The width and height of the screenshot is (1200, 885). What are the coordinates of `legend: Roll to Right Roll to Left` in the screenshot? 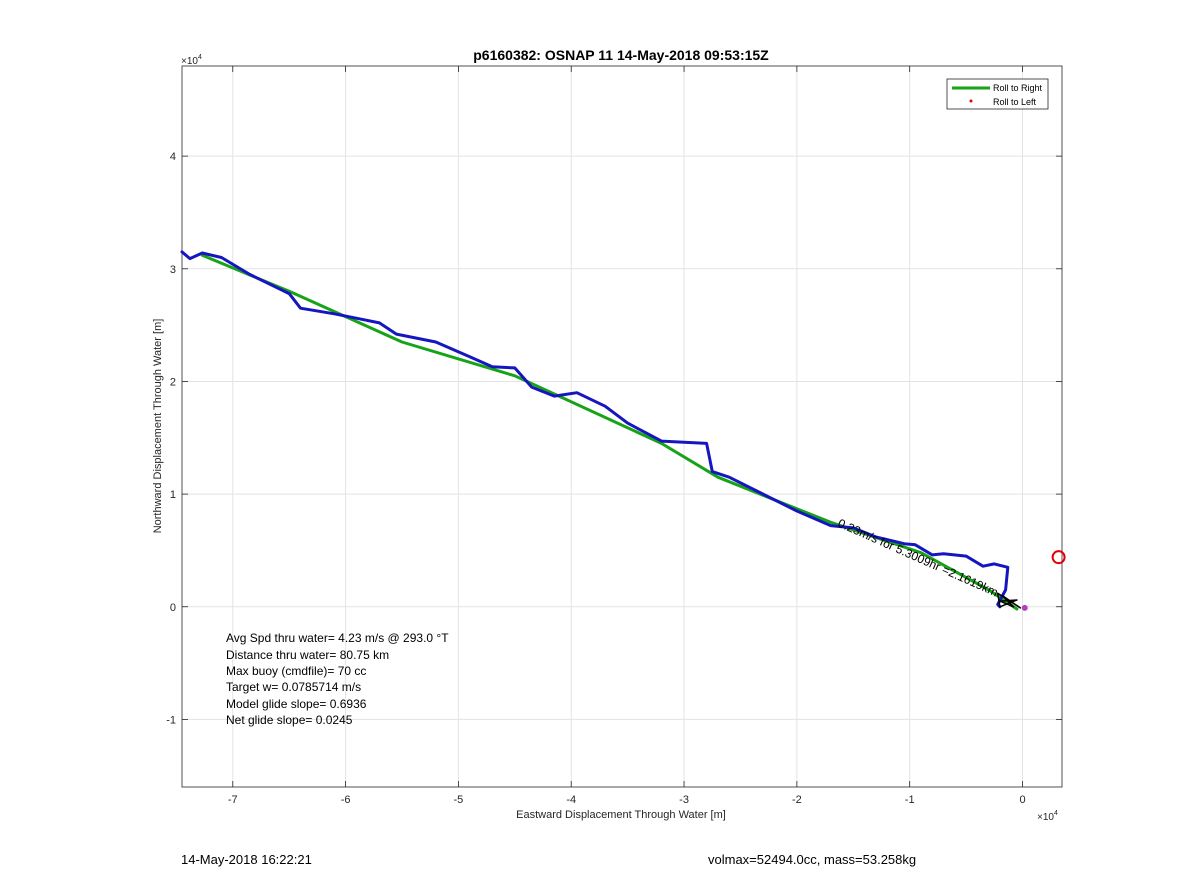 It's located at (997, 94).